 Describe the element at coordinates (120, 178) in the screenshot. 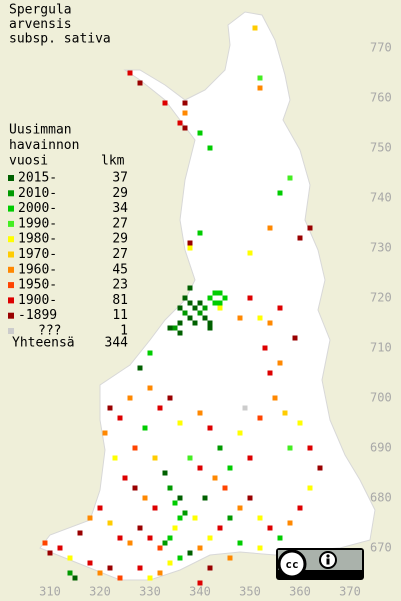

I see `legend-count: 37` at that location.